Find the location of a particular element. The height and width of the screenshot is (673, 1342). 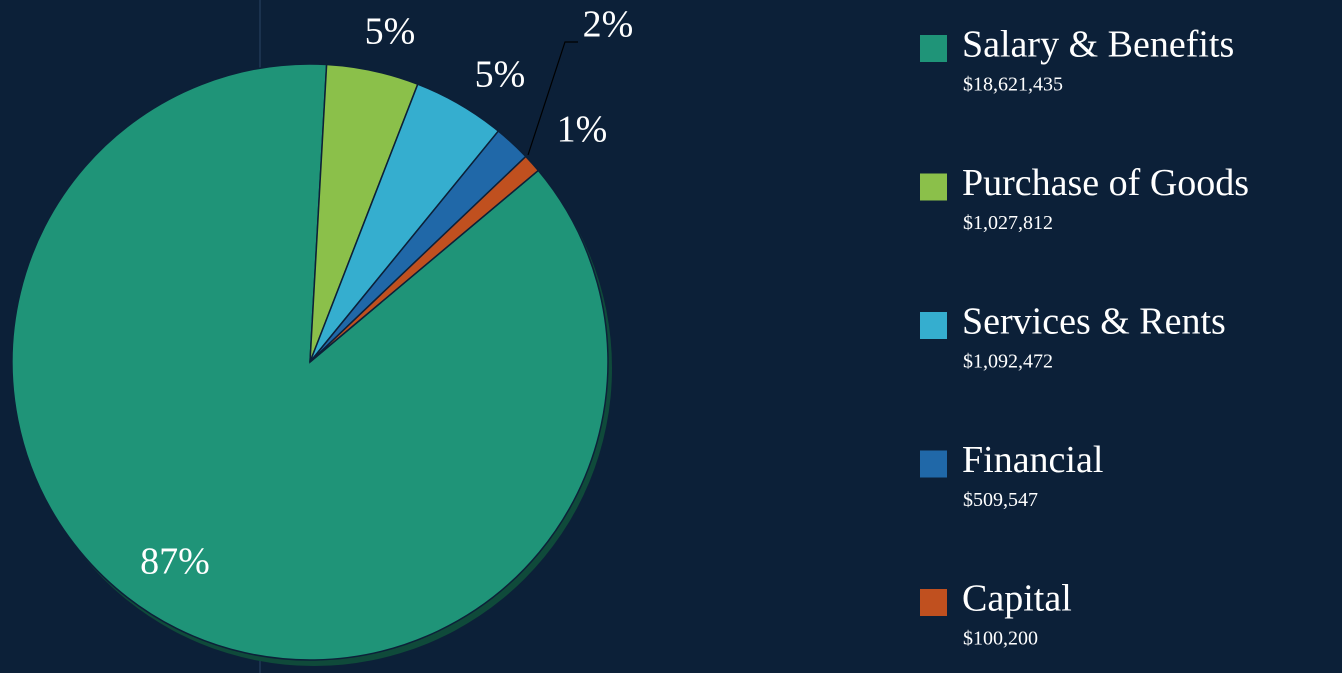

leader-line is located at coordinates (552, 98).